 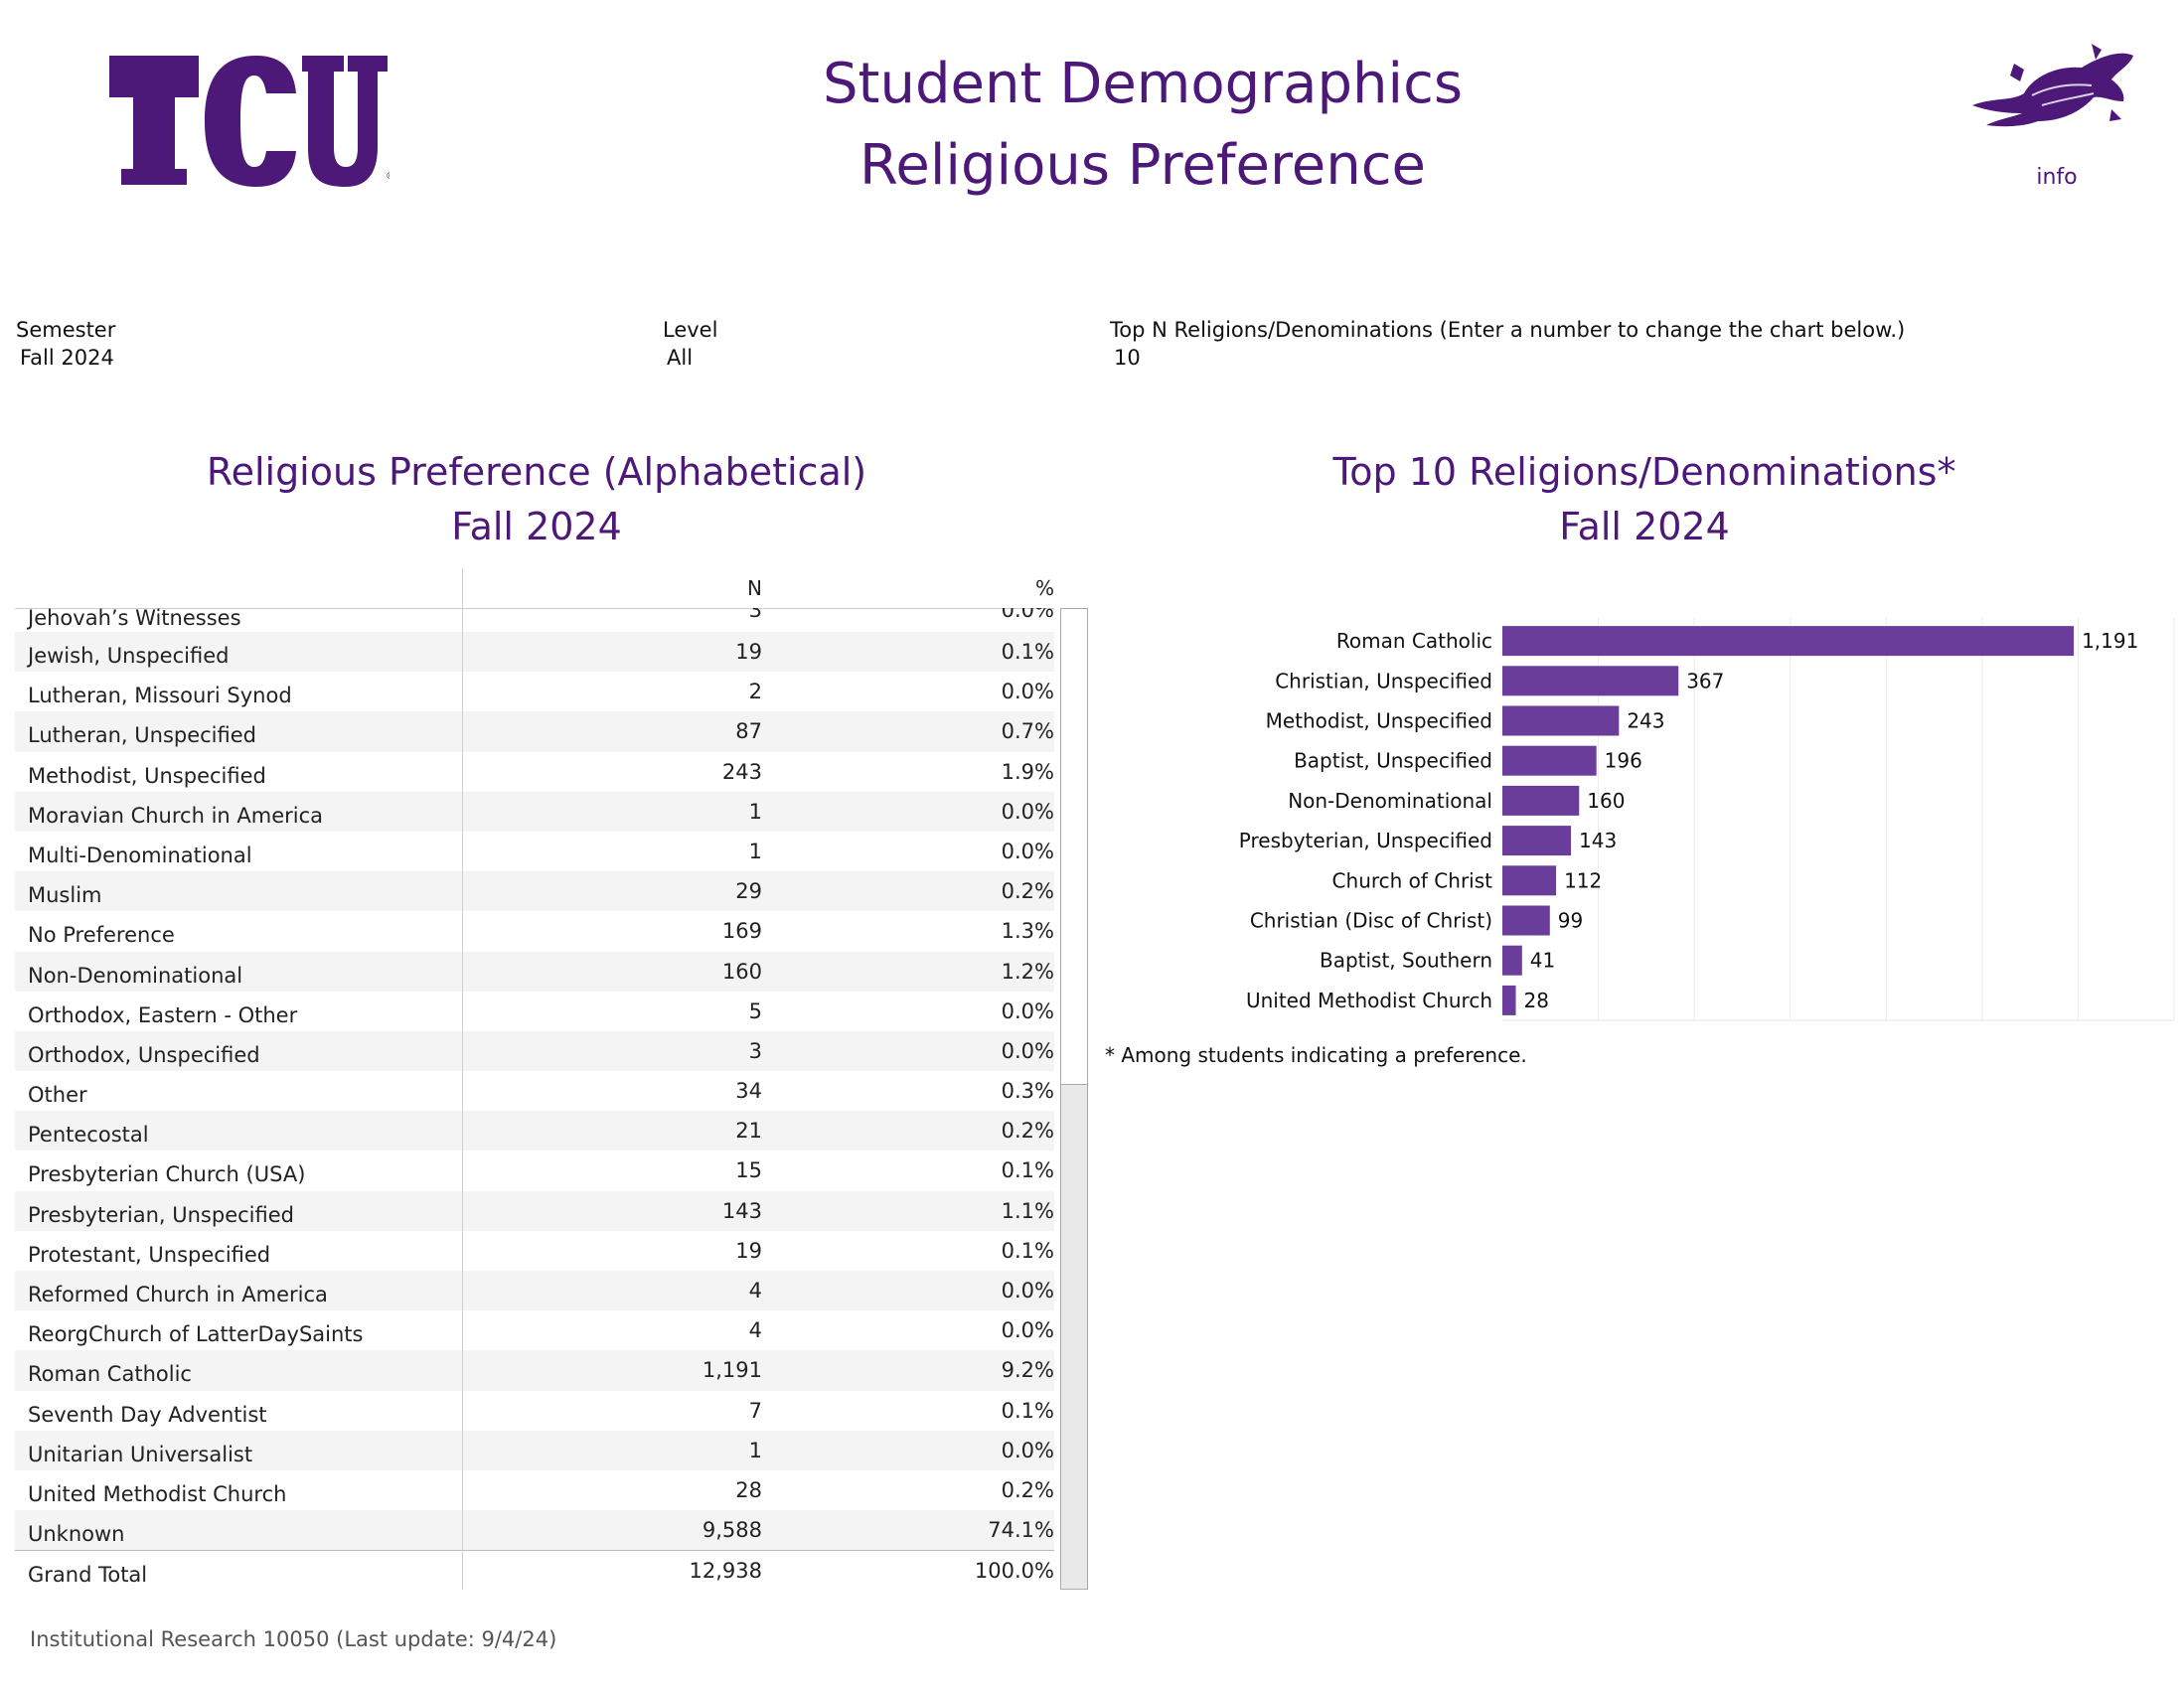 What do you see at coordinates (534, 691) in the screenshot?
I see `table-row: Lutheran, Missouri Synod 2 0.0%` at bounding box center [534, 691].